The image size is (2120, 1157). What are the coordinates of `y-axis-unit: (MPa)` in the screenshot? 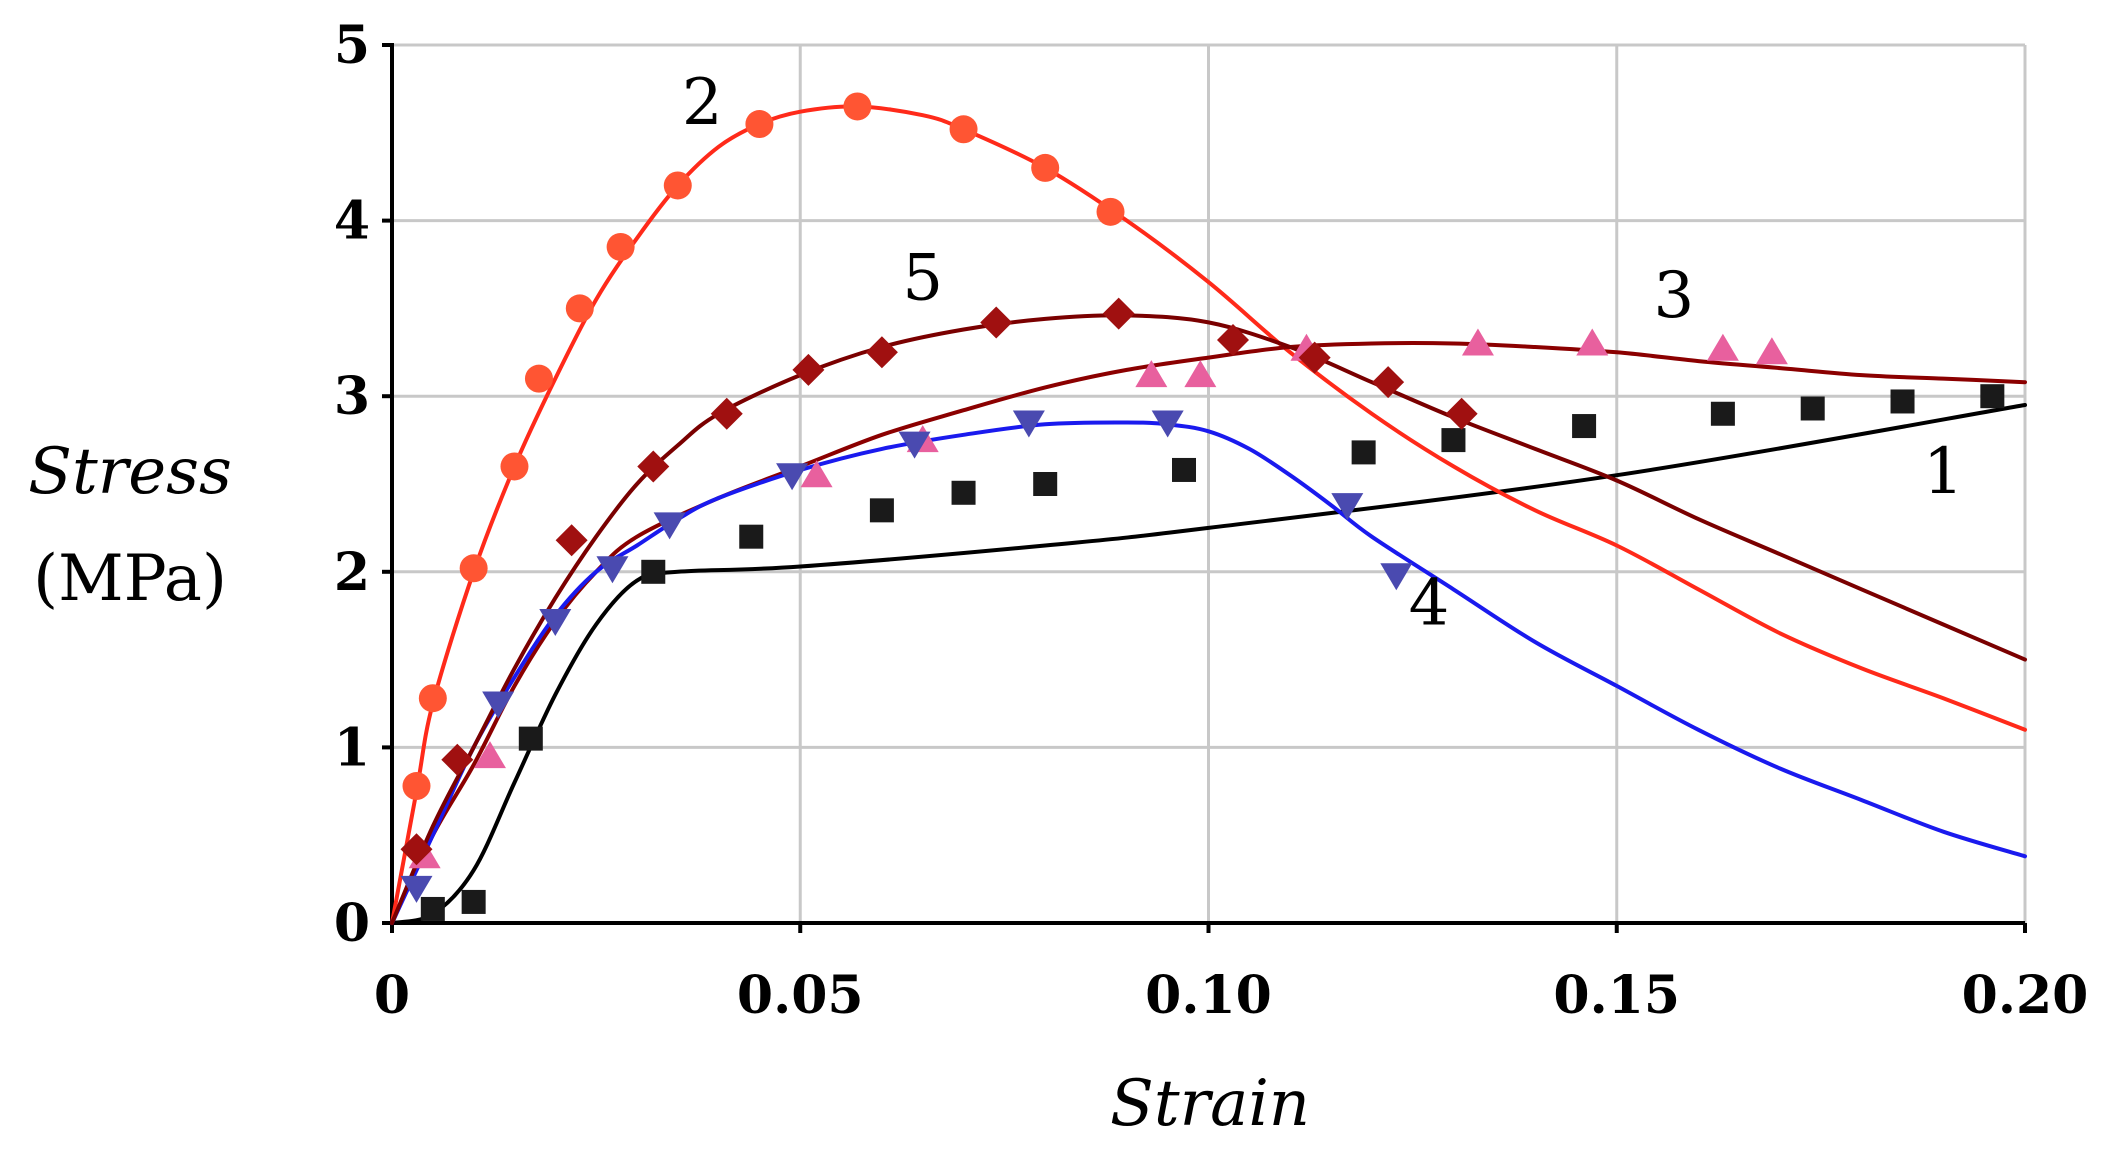 It's located at (130, 579).